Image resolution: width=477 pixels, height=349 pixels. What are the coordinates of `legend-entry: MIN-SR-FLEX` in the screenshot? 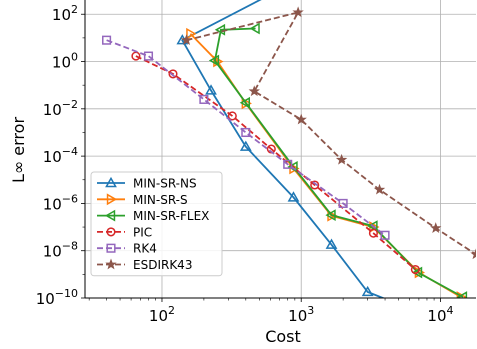 It's located at (153, 216).